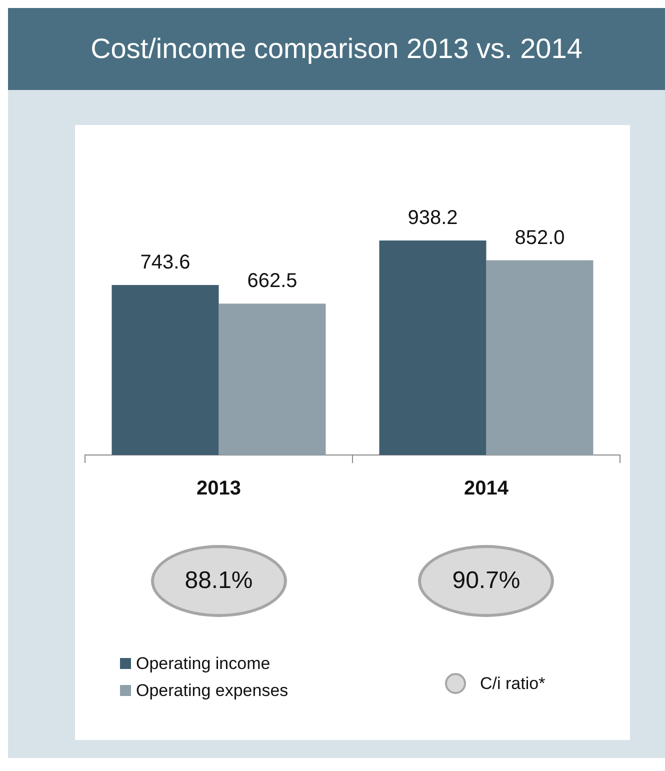  Describe the element at coordinates (486, 581) in the screenshot. I see `text: 90.7%` at that location.